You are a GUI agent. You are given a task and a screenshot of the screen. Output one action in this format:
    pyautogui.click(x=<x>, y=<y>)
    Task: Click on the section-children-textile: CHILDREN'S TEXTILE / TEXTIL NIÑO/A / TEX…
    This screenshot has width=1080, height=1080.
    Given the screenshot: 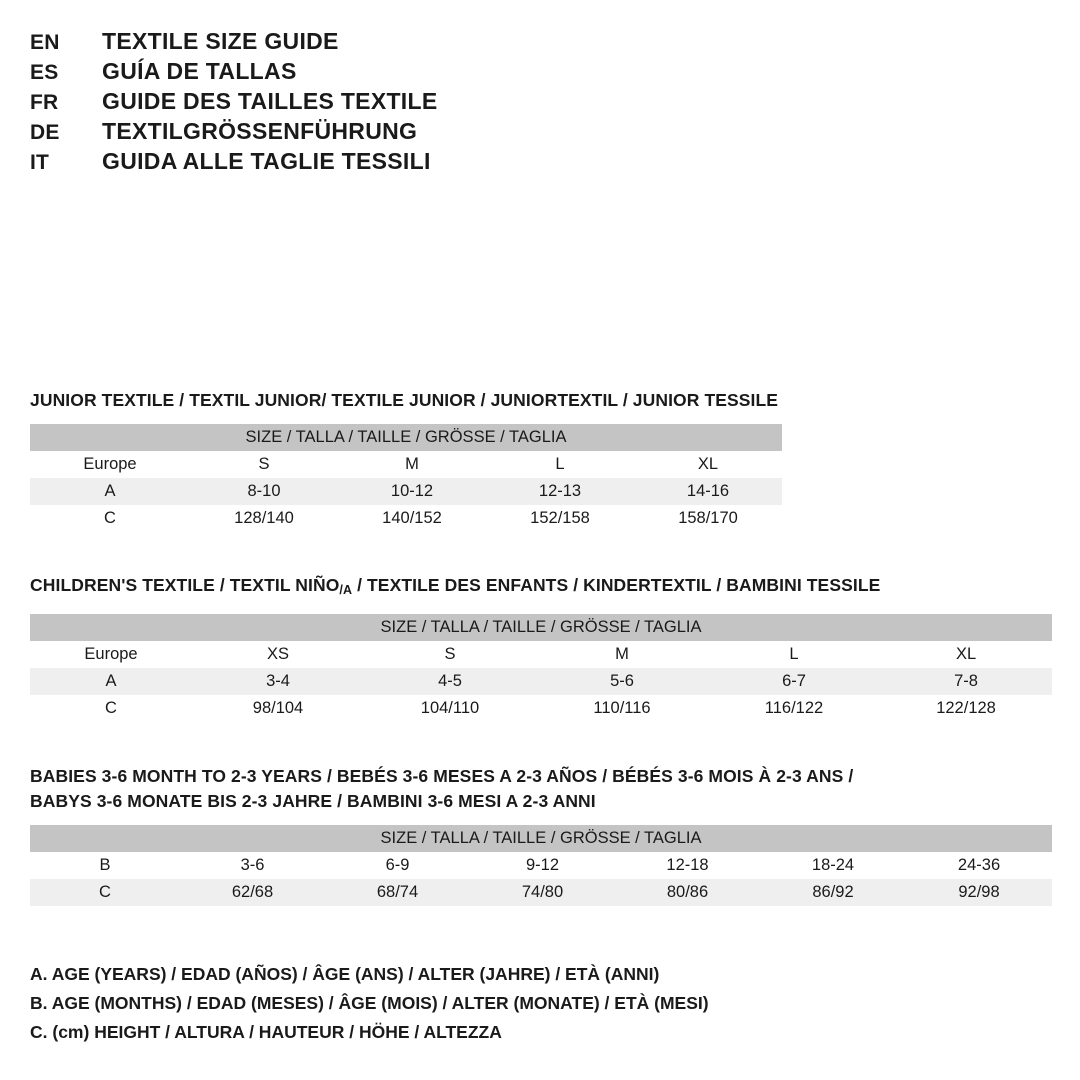 What is the action you would take?
    pyautogui.click(x=541, y=647)
    